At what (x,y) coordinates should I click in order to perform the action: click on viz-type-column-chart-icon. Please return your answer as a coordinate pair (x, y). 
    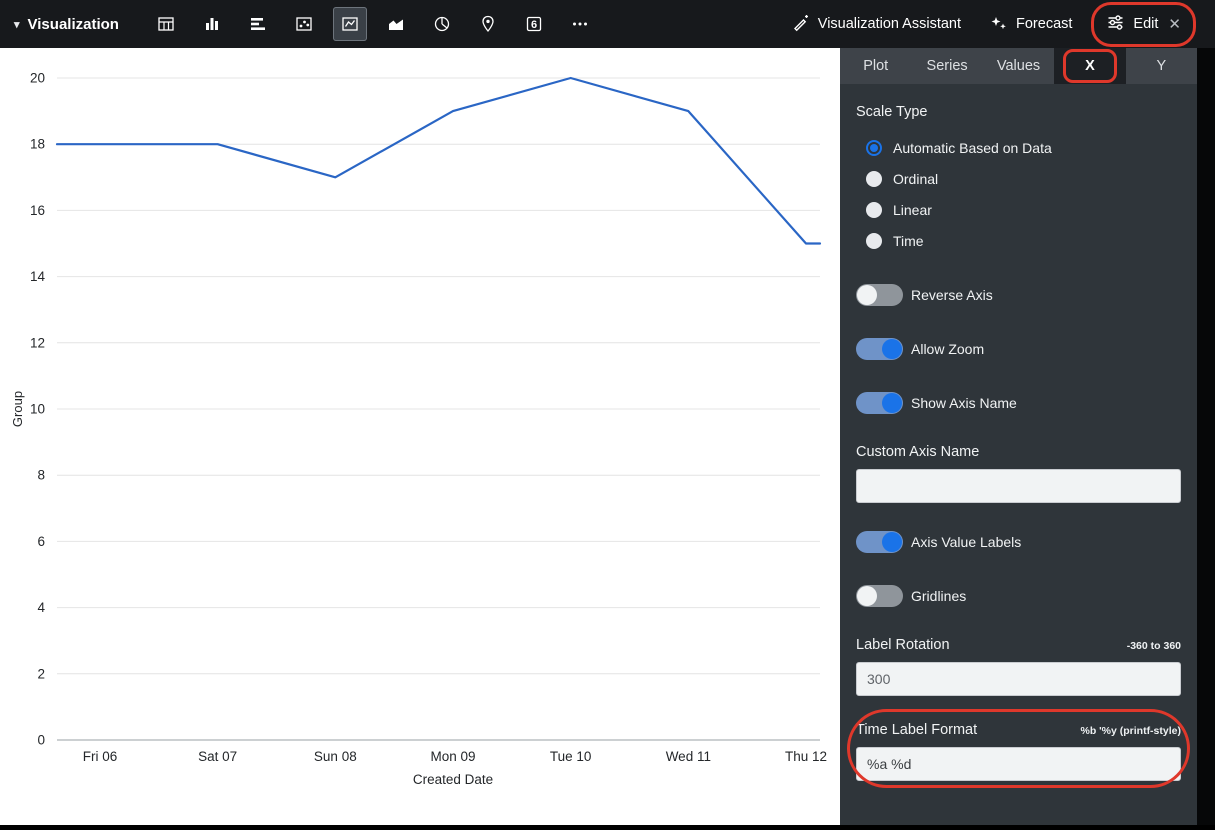
    Looking at the image, I should click on (212, 24).